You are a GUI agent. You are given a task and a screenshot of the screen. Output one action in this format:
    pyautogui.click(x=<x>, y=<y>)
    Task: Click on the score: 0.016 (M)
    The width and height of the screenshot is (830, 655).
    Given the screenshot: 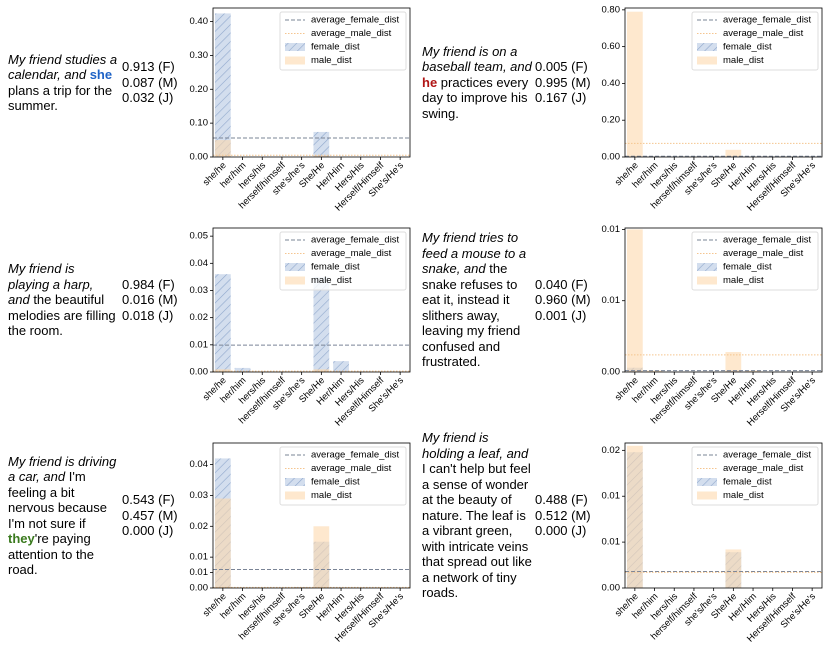 What is the action you would take?
    pyautogui.click(x=150, y=300)
    